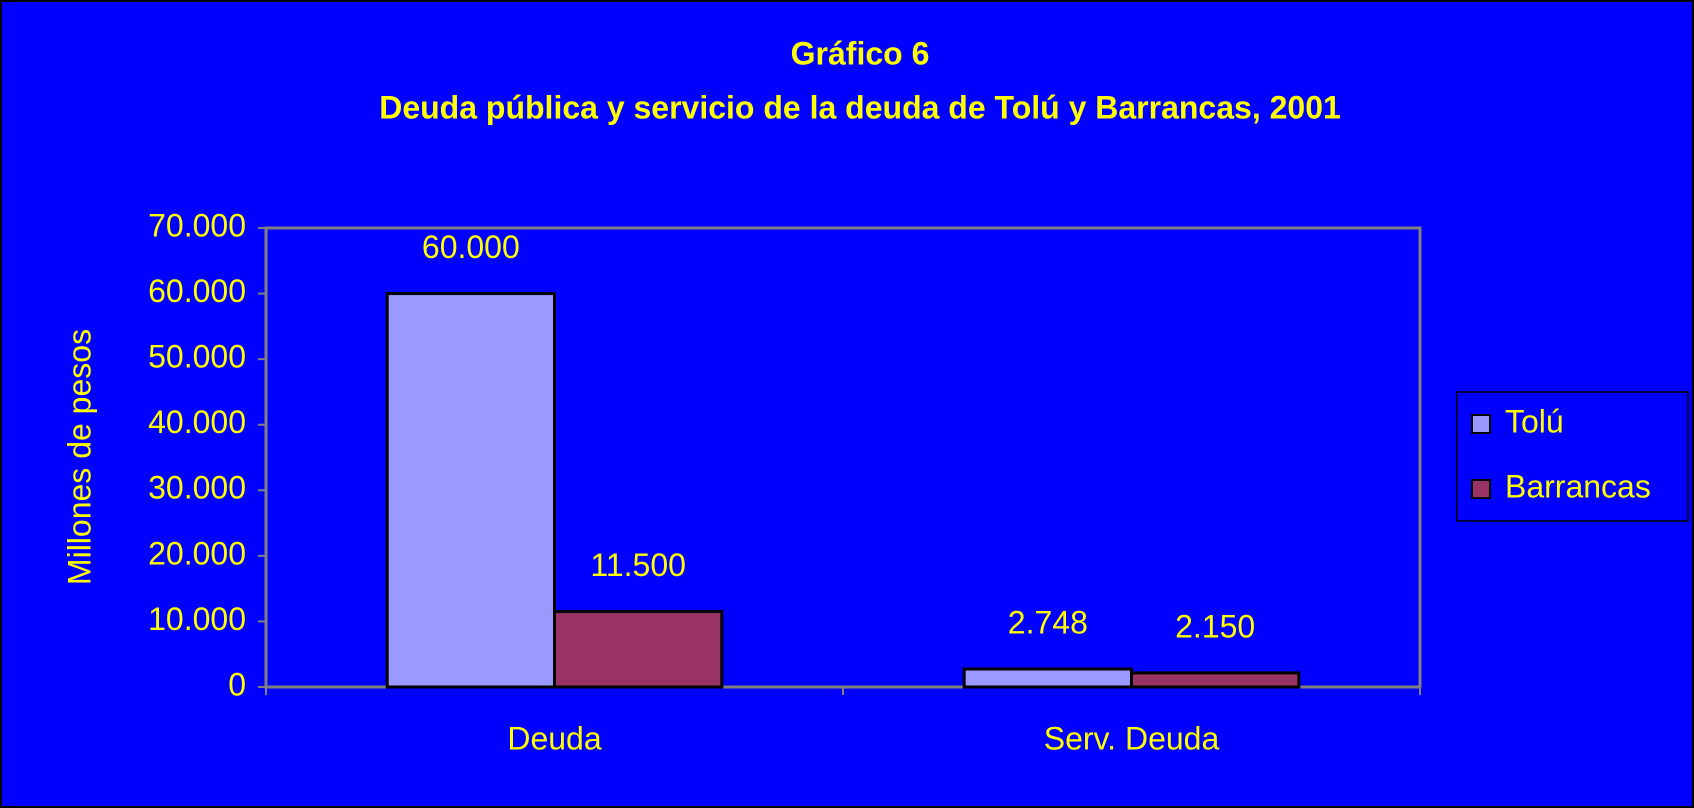  I want to click on y-tick-label: 60.000, so click(197, 291).